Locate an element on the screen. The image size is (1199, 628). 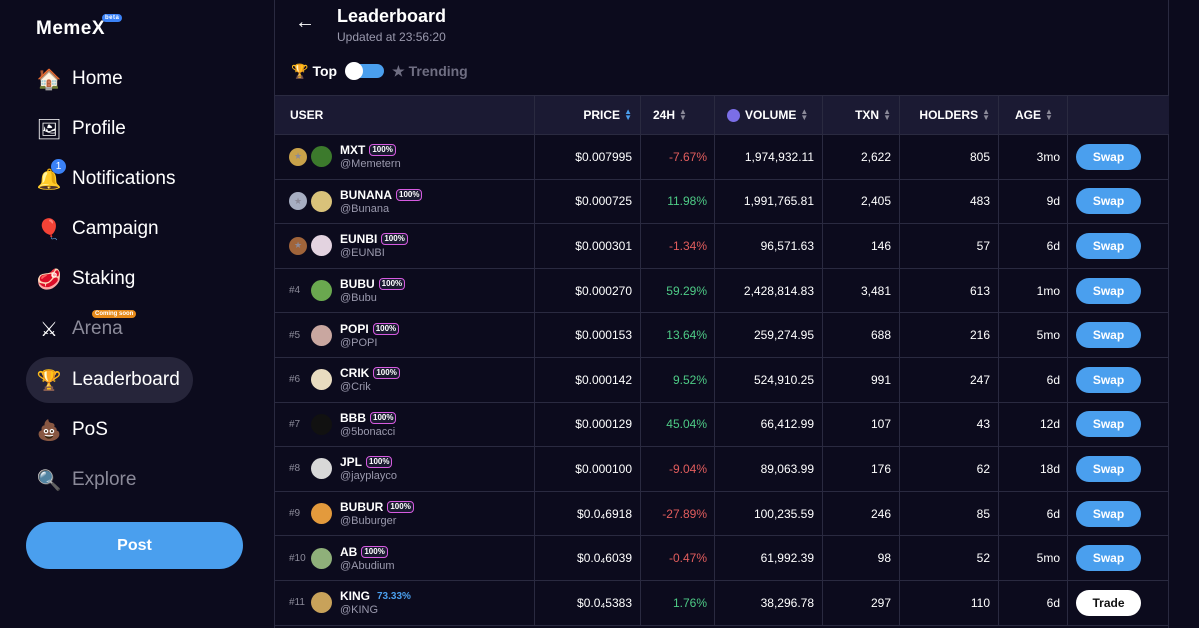
col-action is located at coordinates (1108, 115).